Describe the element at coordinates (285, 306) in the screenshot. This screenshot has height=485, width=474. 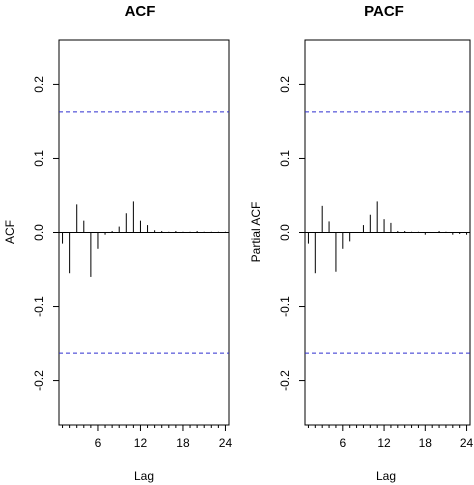
I see `pacf-y-tick-label: -0.1` at that location.